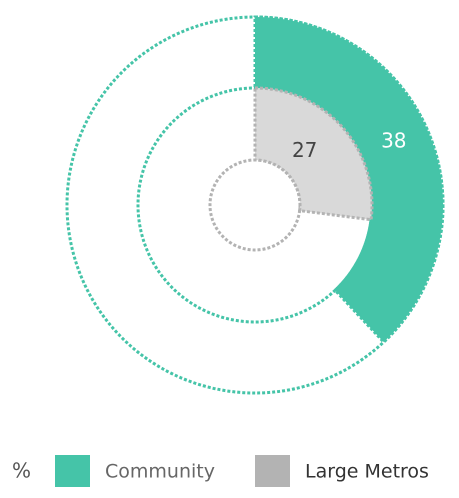  I want to click on unit-label: %, so click(21, 471).